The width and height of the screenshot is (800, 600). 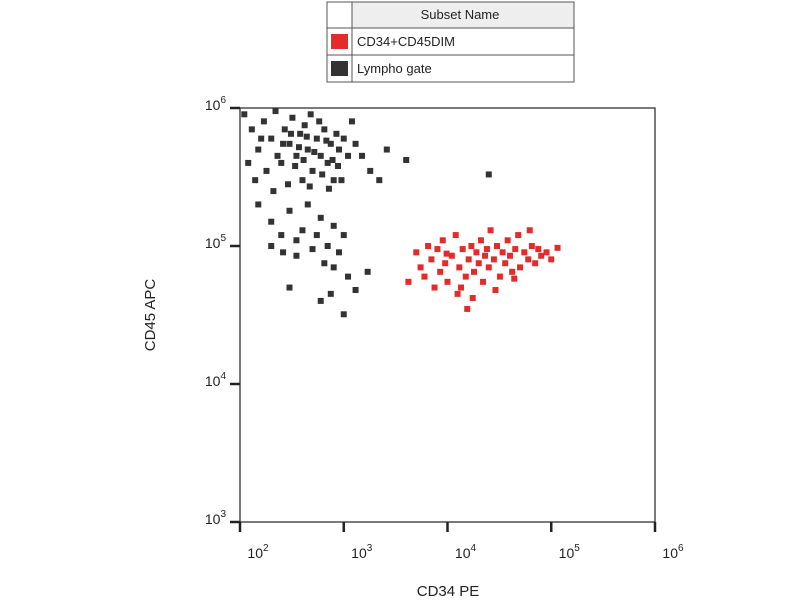 What do you see at coordinates (448, 591) in the screenshot?
I see `x-axis-label: CD34 PE` at bounding box center [448, 591].